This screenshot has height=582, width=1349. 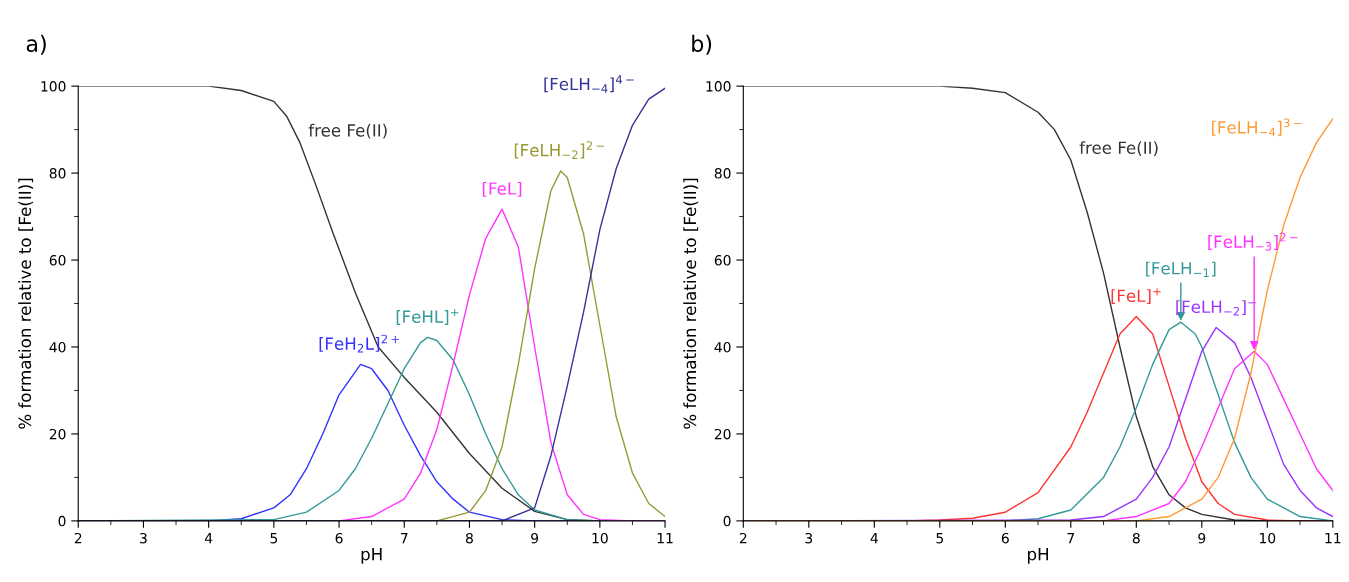 What do you see at coordinates (427, 317) in the screenshot?
I see `series-label: [FeHL]$^{+}$` at bounding box center [427, 317].